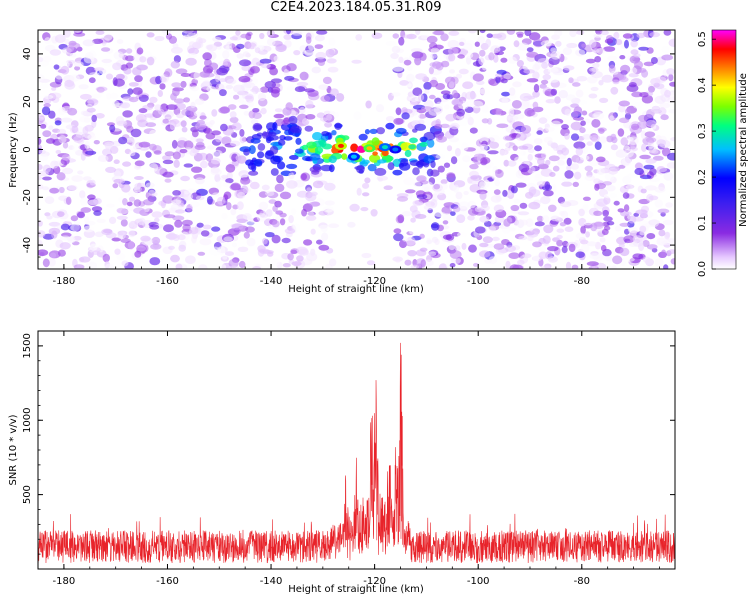  What do you see at coordinates (64, 581) in the screenshot?
I see `x-tick-label: -180` at bounding box center [64, 581].